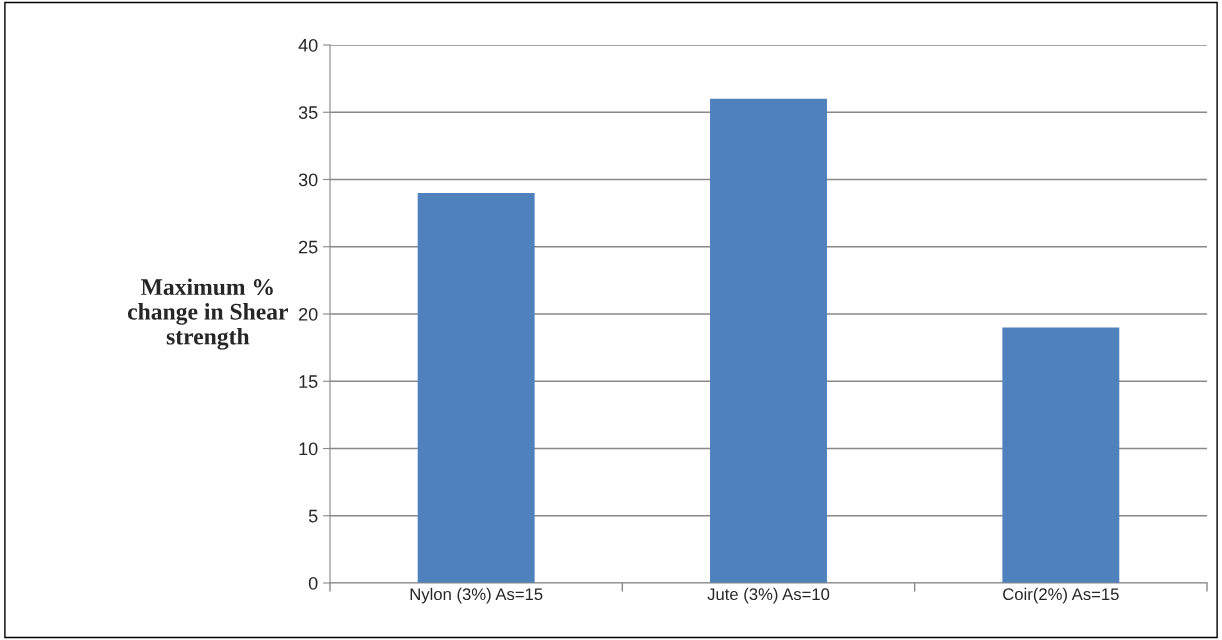 The image size is (1222, 640). I want to click on y-axis-title: Maximum % change in Shear strength, so click(208, 314).